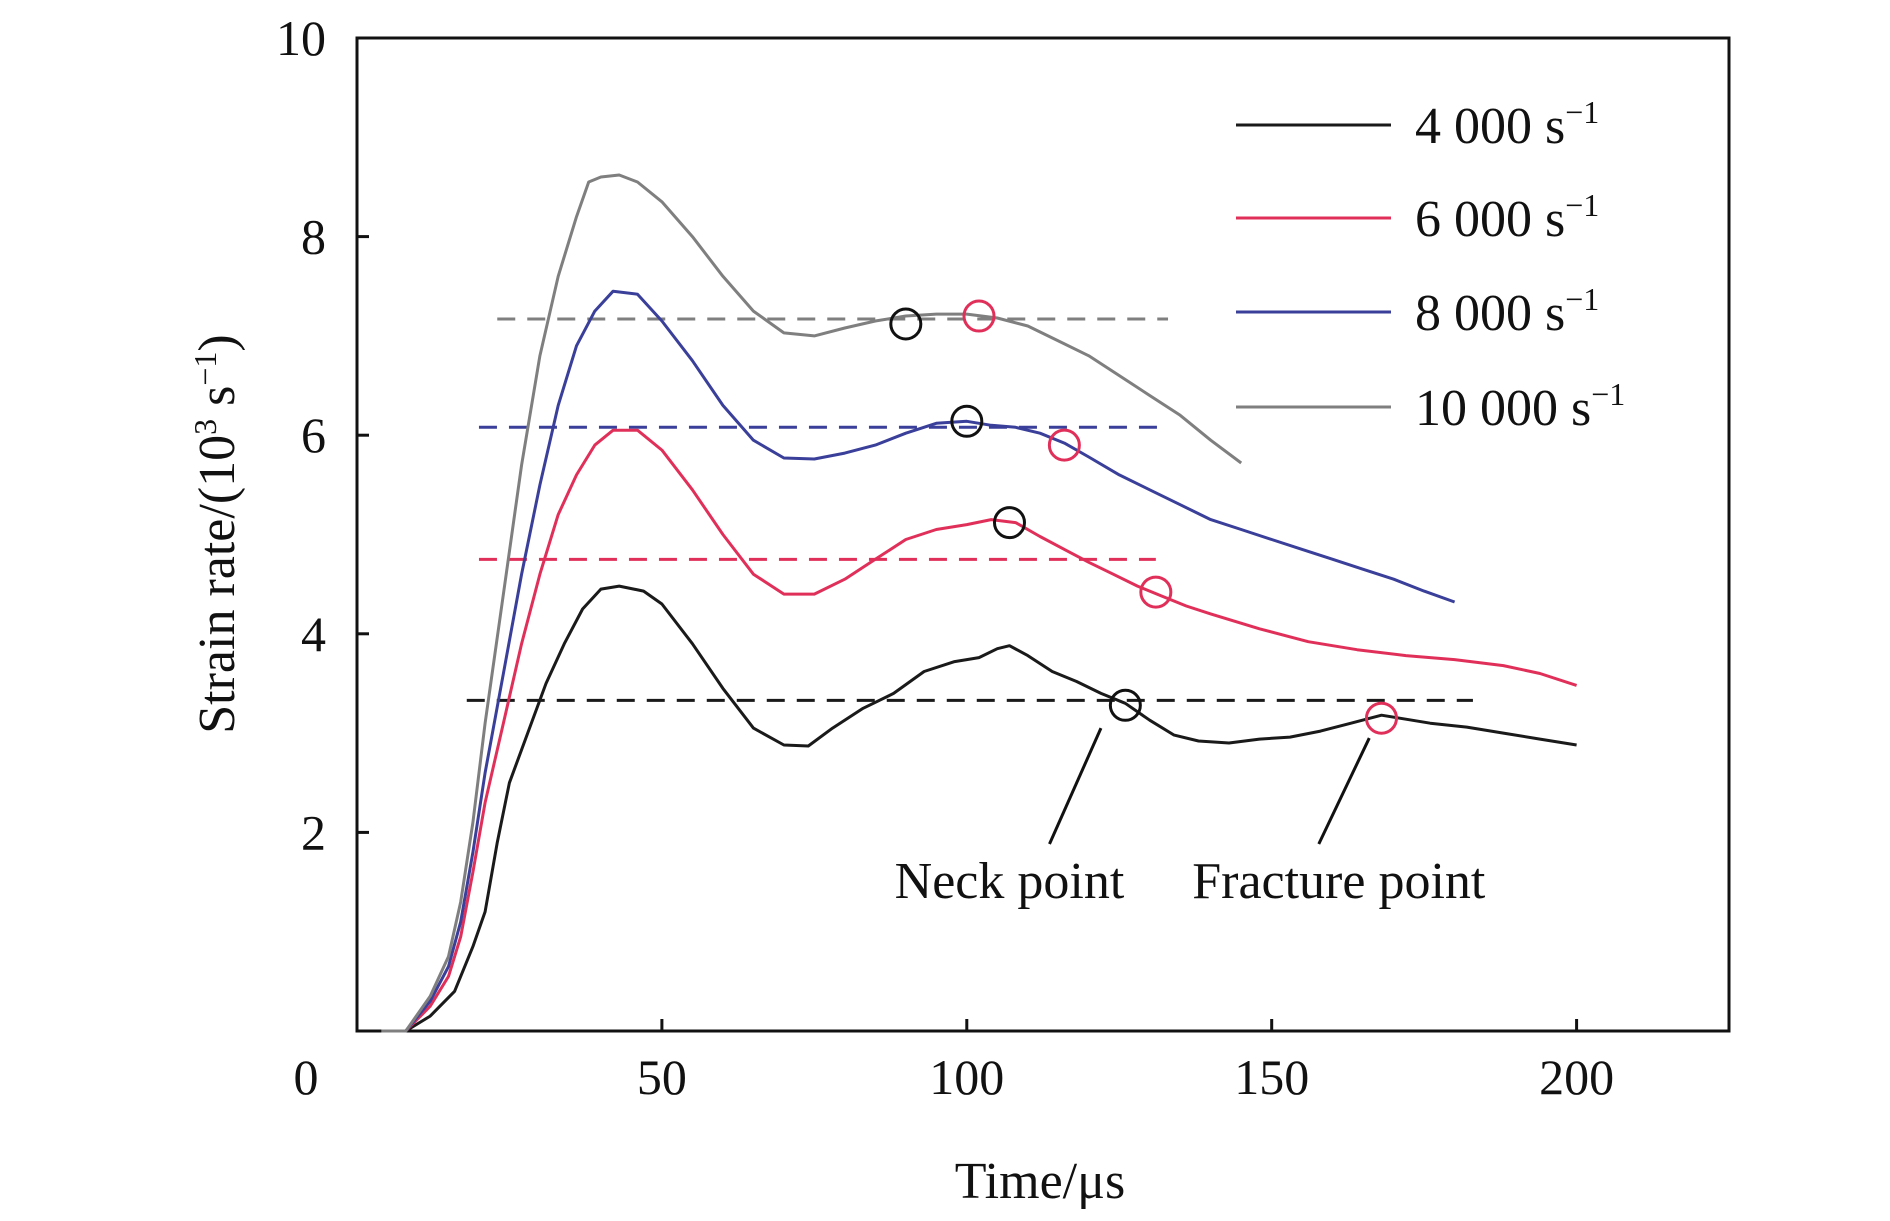  I want to click on x-tick-label-4: 150, so click(1271, 1077).